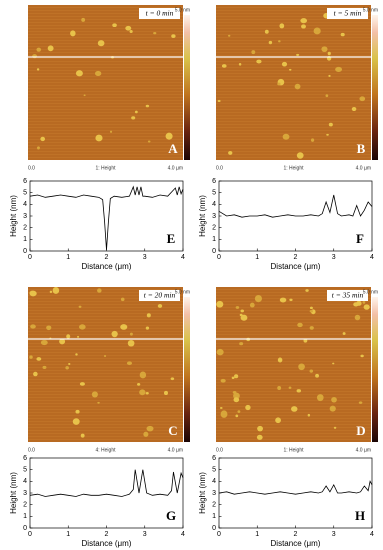 The height and width of the screenshot is (550, 383). I want to click on panel-letter: D, so click(360, 430).